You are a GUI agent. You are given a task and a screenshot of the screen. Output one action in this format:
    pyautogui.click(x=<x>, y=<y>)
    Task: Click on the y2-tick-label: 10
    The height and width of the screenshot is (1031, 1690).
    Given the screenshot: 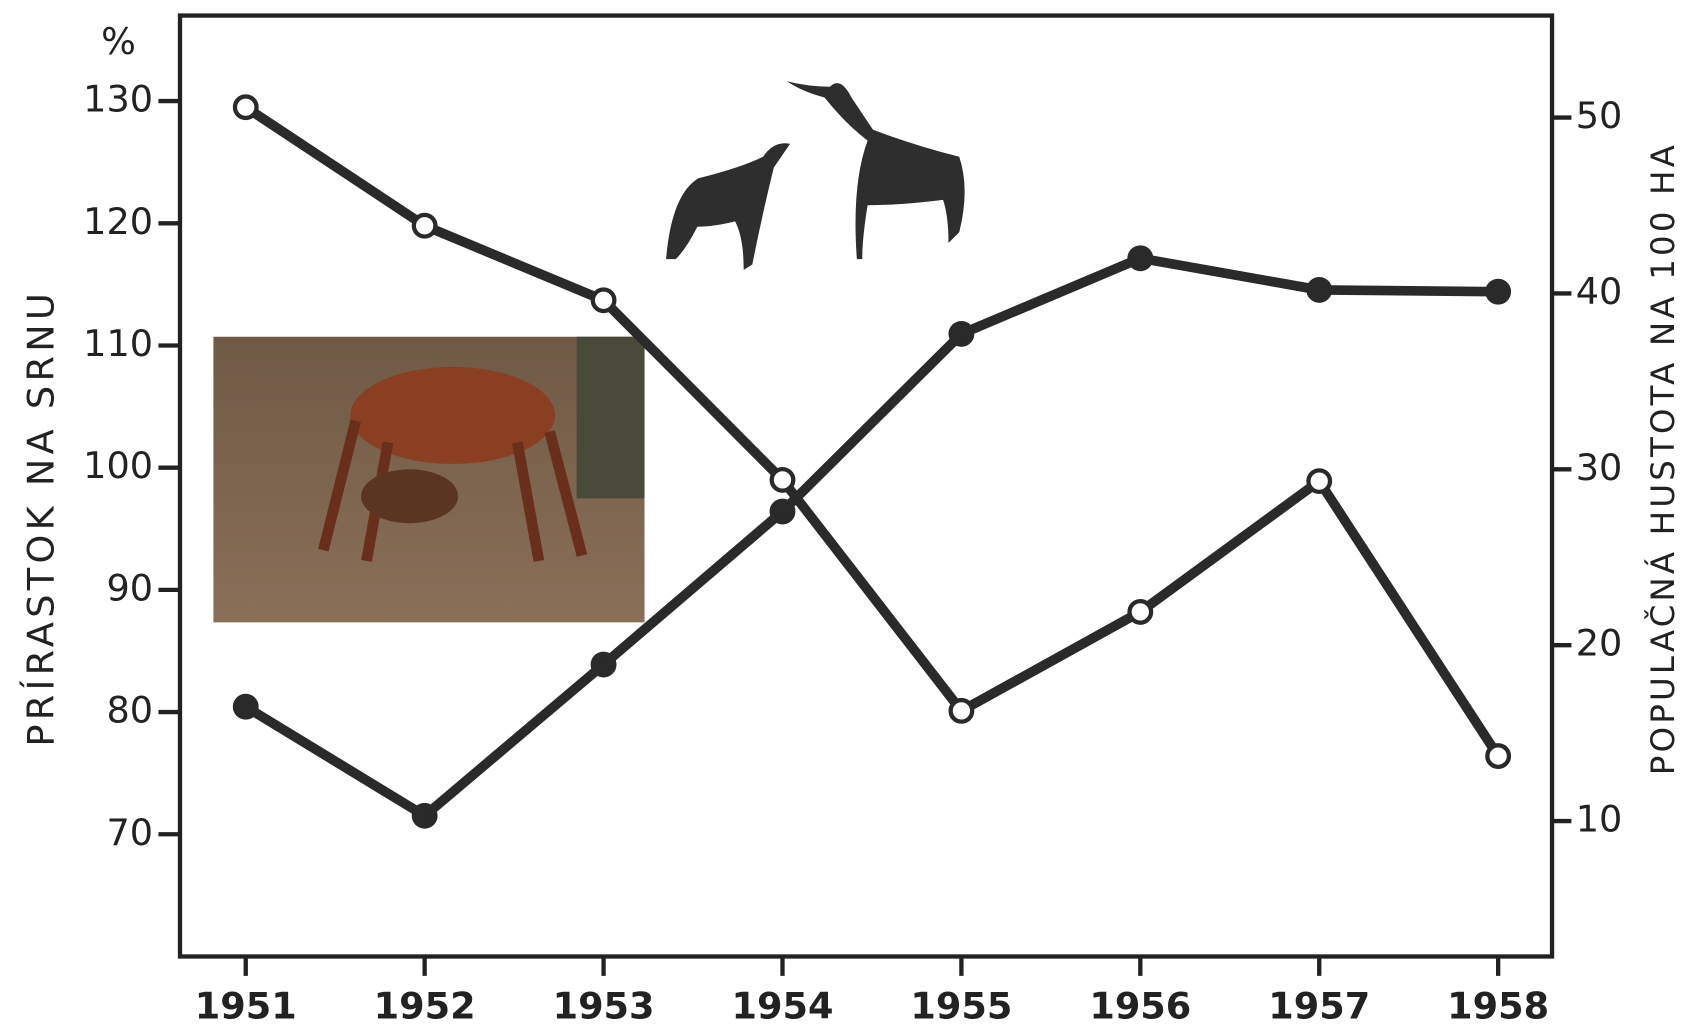 What is the action you would take?
    pyautogui.click(x=1599, y=819)
    